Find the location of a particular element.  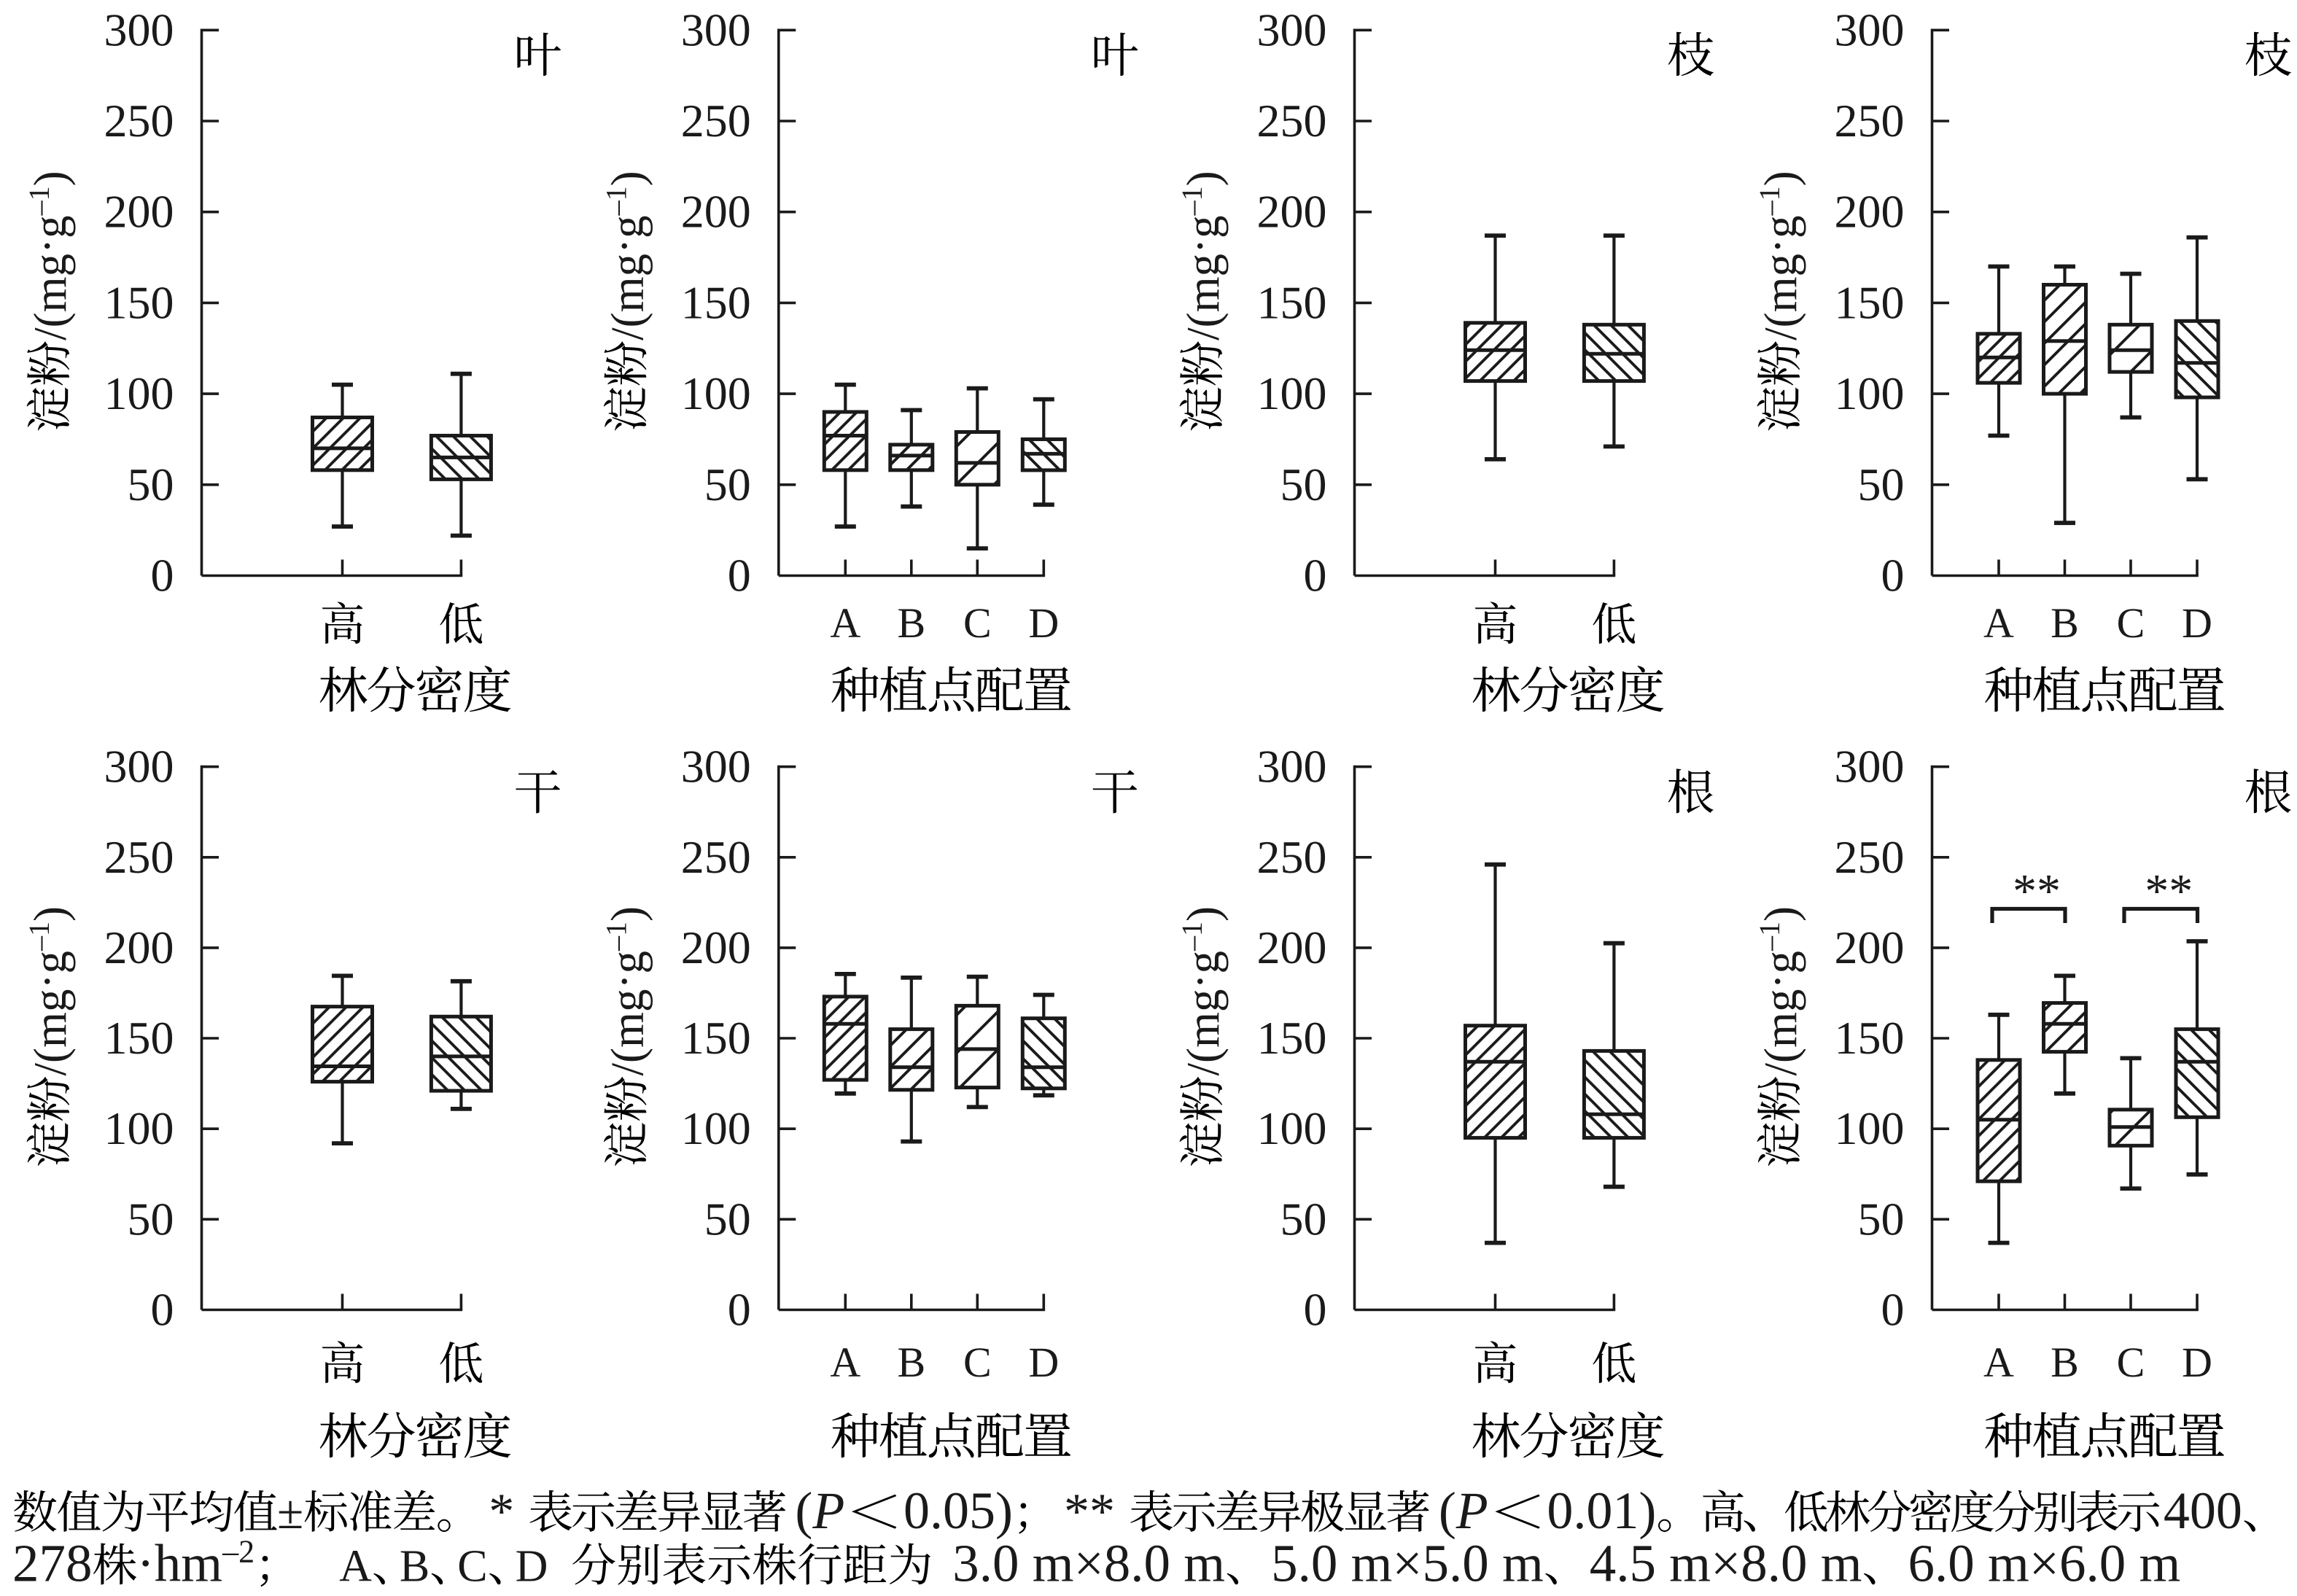

svg-text: 278 is located at coordinates (52, 1563).